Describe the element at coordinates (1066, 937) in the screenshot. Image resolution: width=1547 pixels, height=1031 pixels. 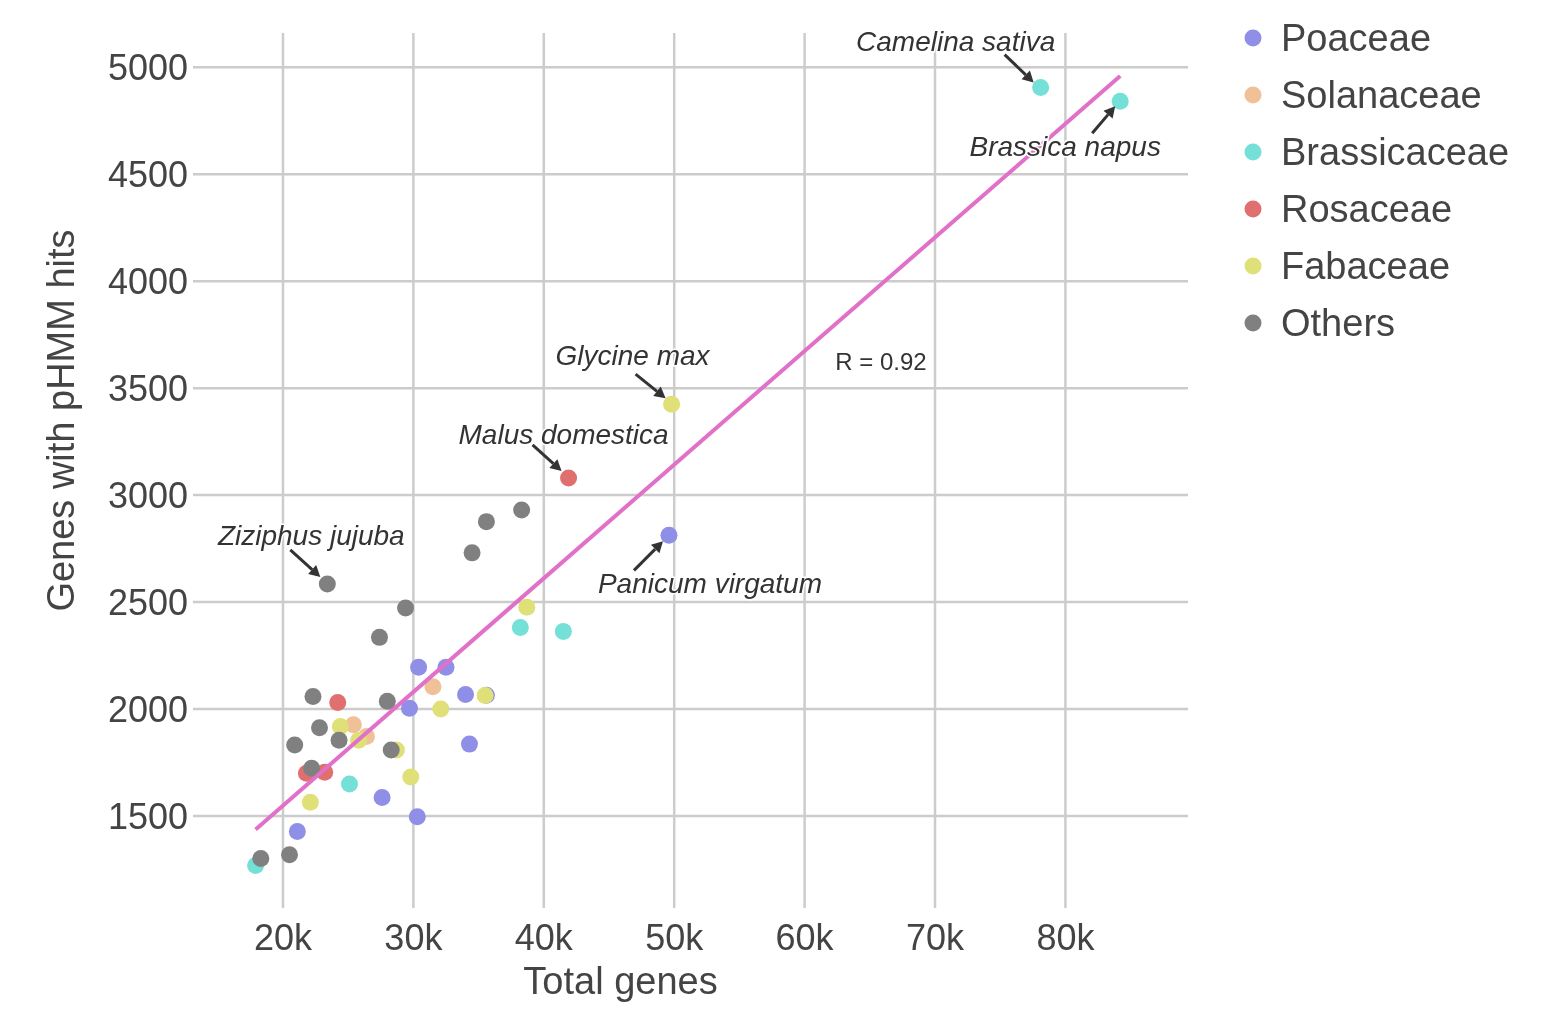
I see `x-tick-label: 80k` at that location.